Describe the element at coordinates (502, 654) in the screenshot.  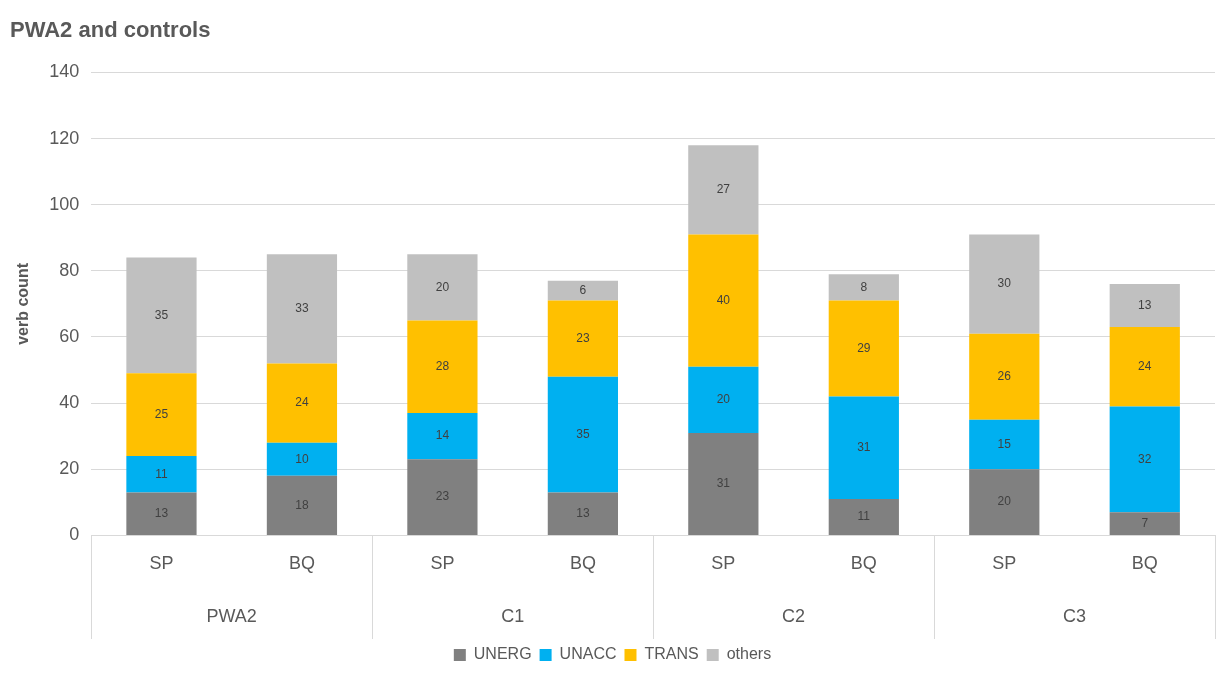
I see `legend-label: UNERG` at that location.